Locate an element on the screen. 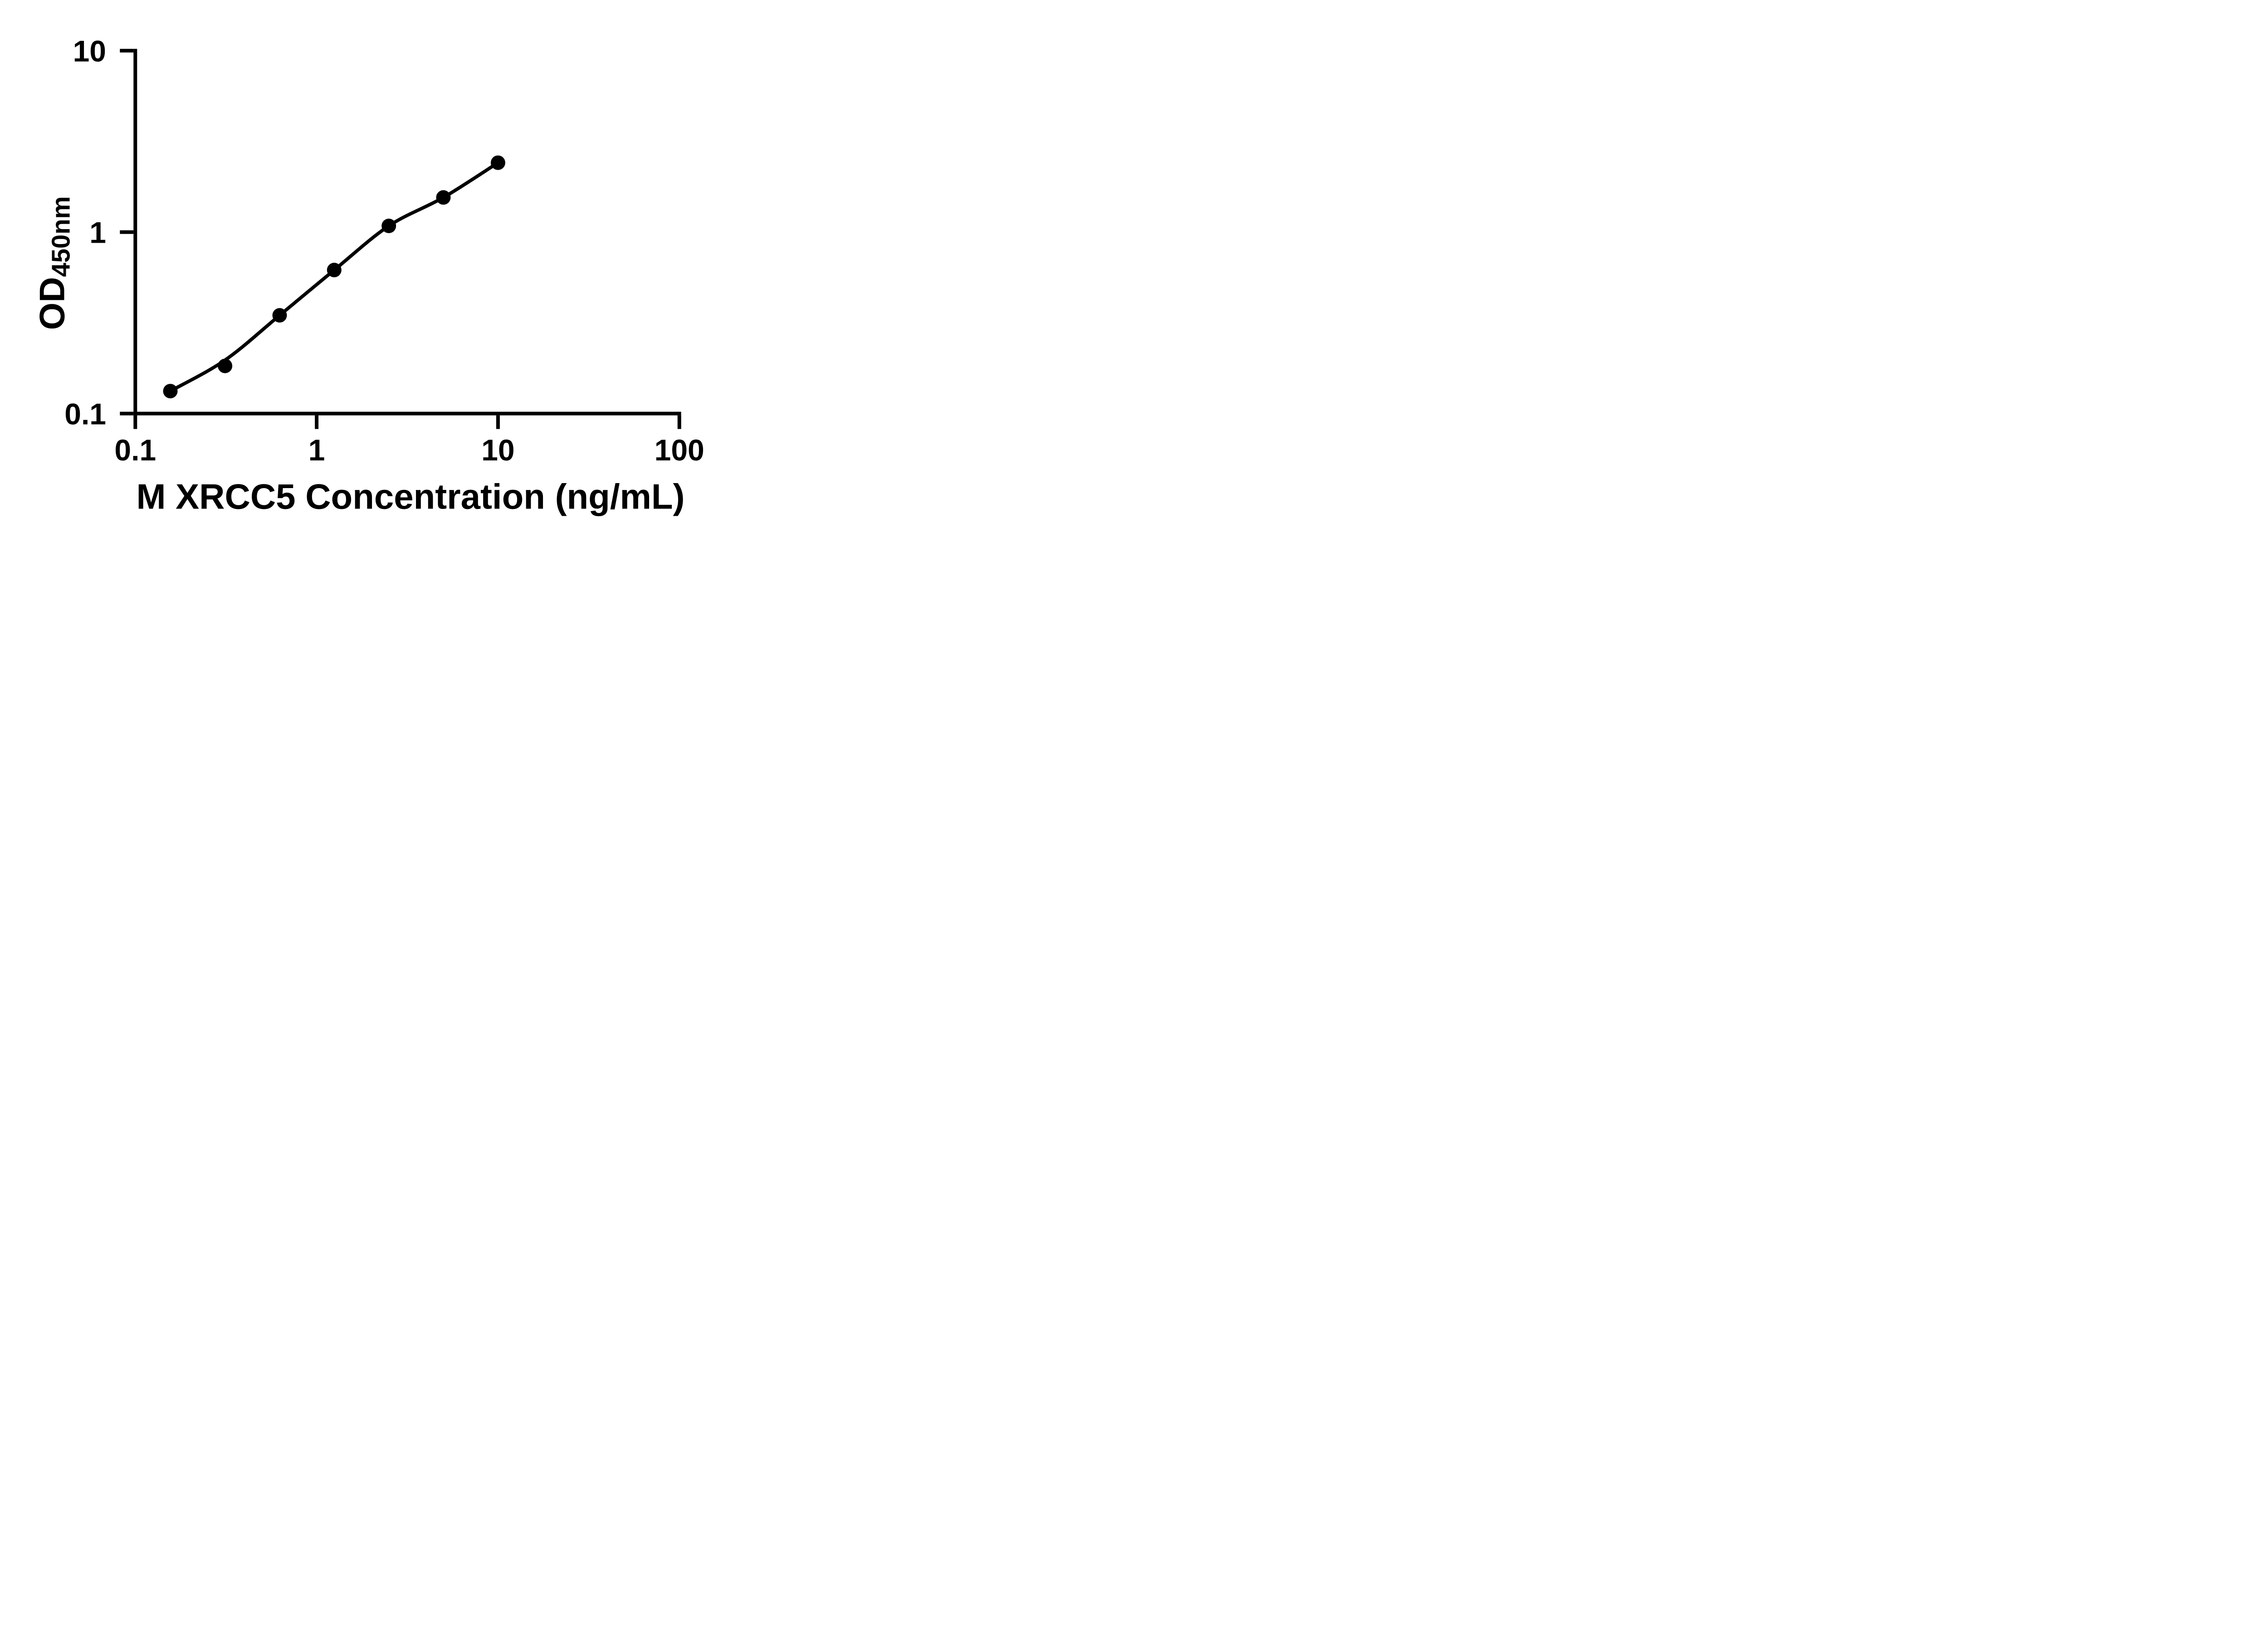 Image resolution: width=2268 pixels, height=1633 pixels. x-axis-title: M XRCC5 Concentration (ng/mL) is located at coordinates (411, 497).